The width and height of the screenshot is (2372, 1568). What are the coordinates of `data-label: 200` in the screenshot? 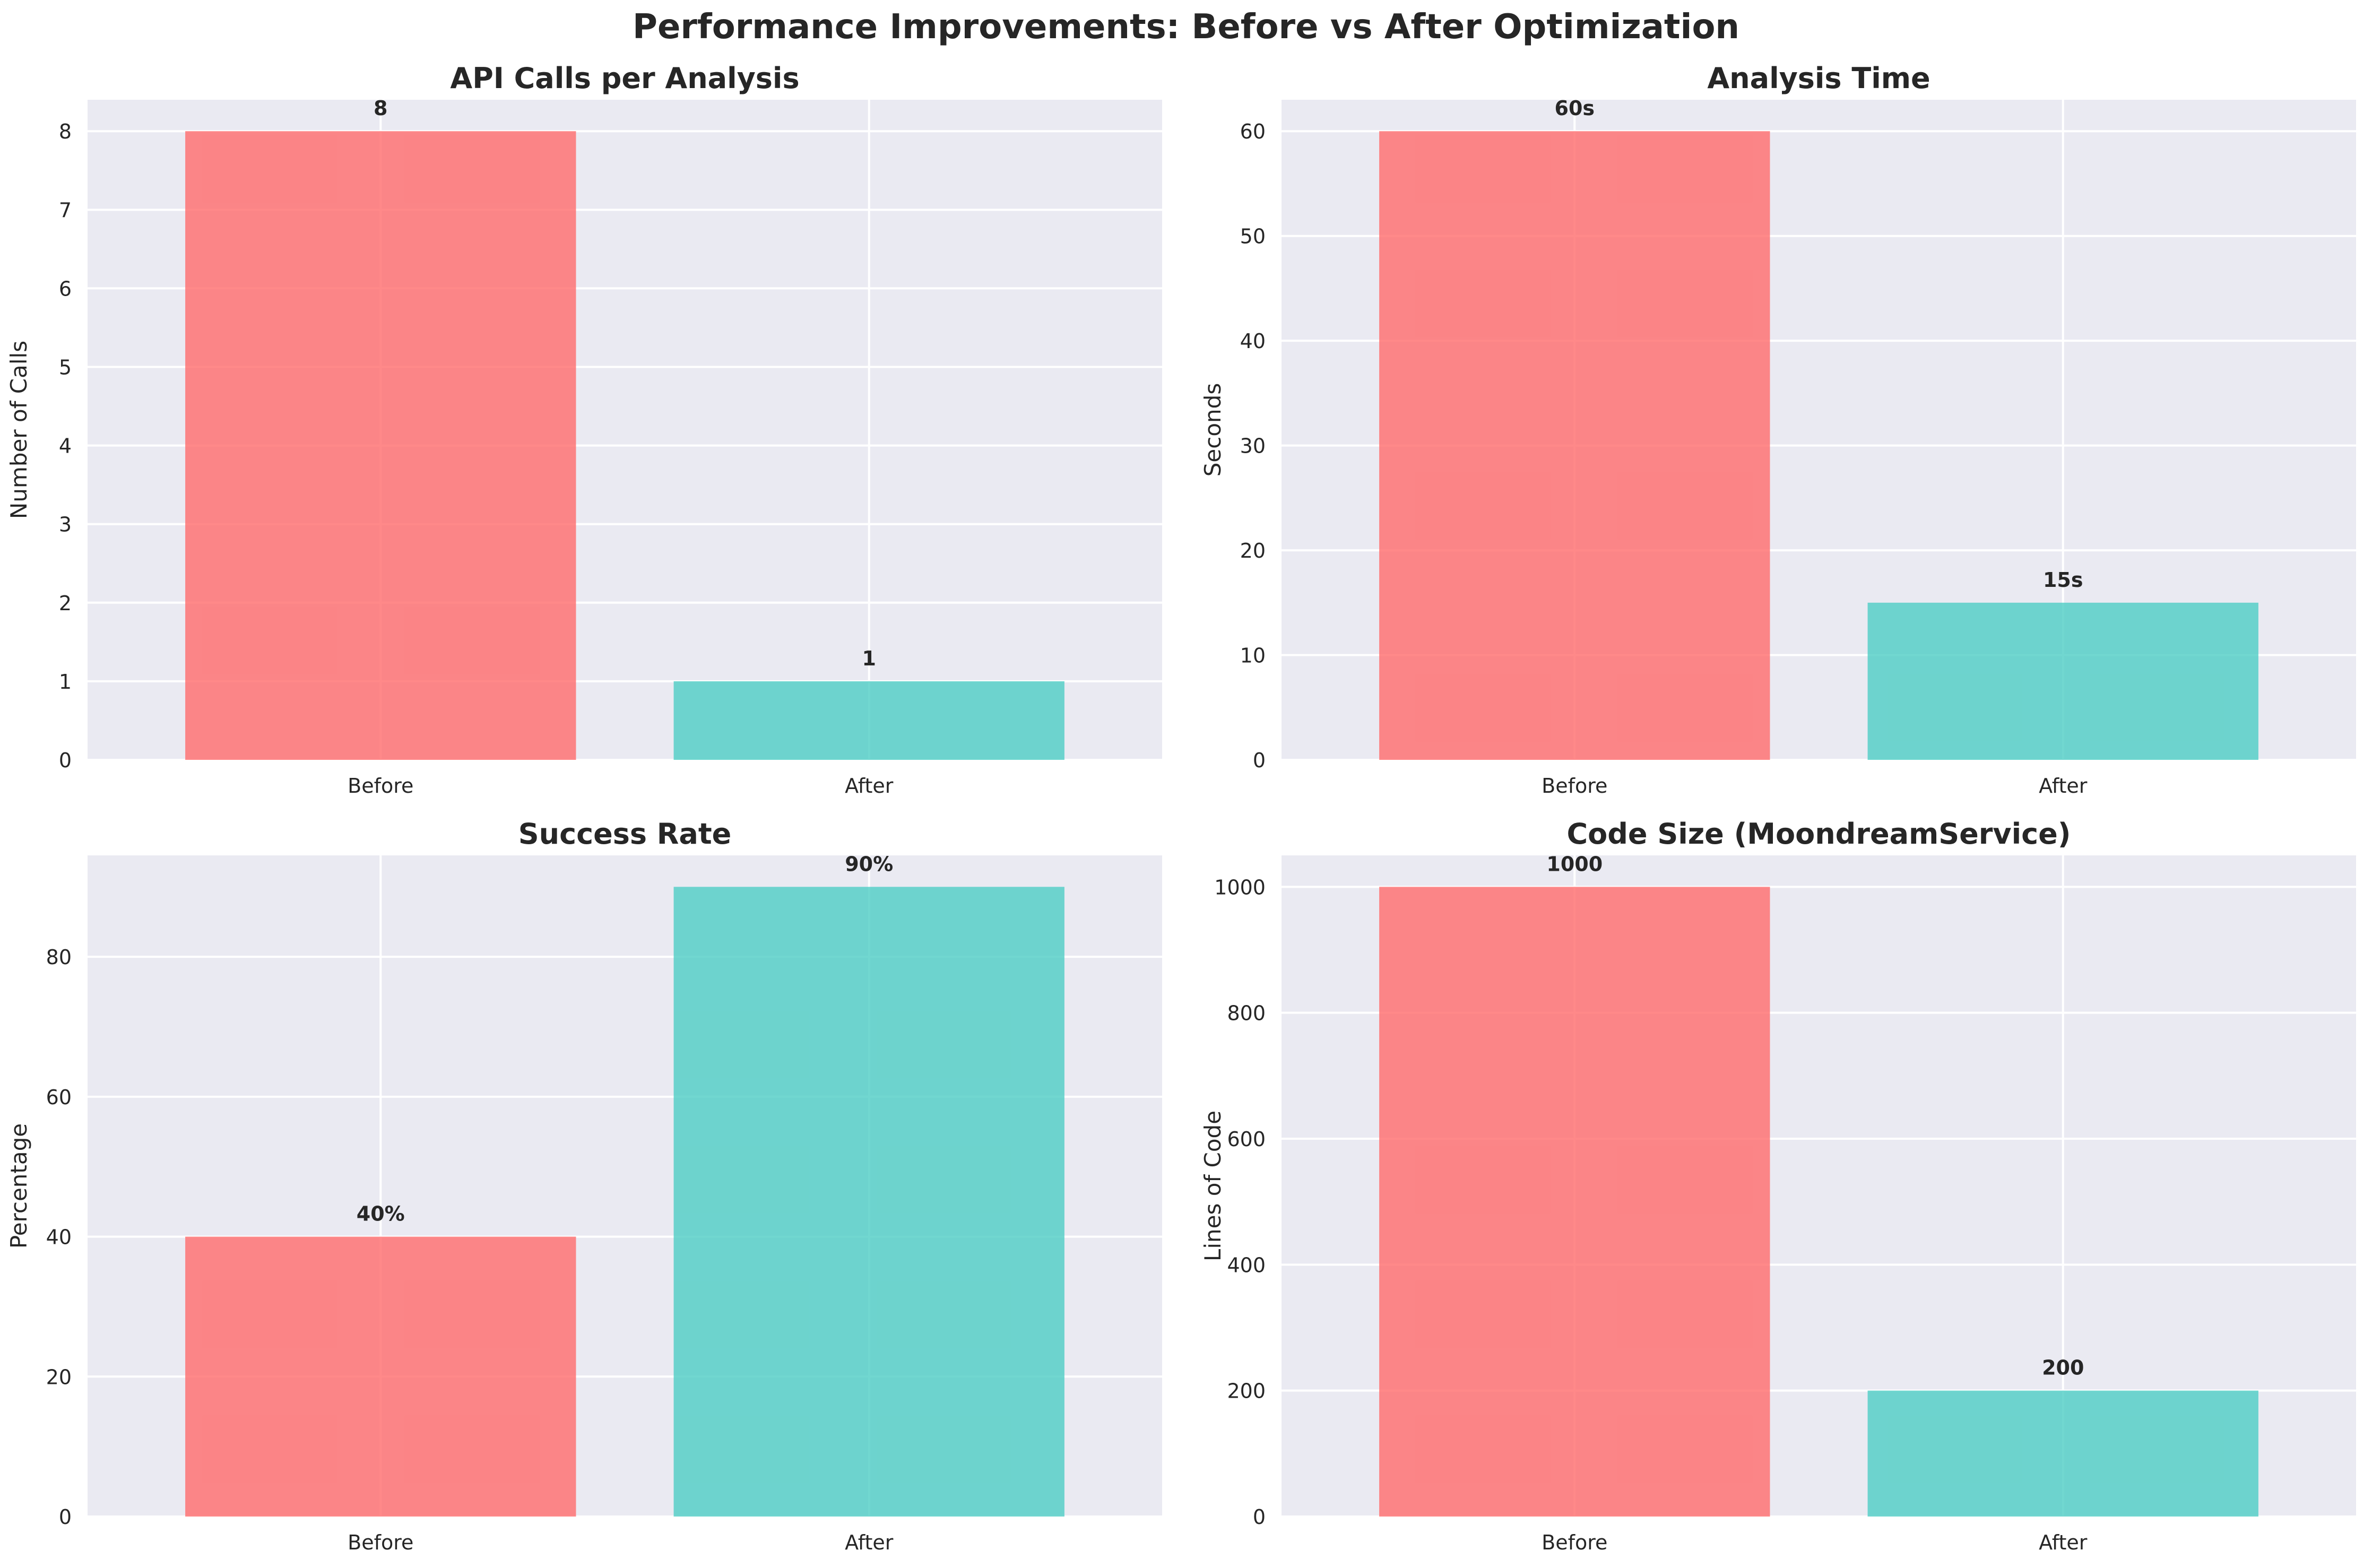 It's located at (2063, 1368).